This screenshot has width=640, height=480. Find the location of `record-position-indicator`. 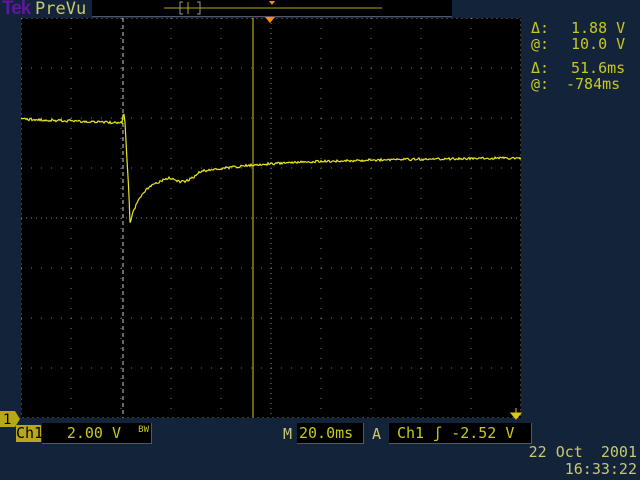

record-position-indicator is located at coordinates (272, 8).